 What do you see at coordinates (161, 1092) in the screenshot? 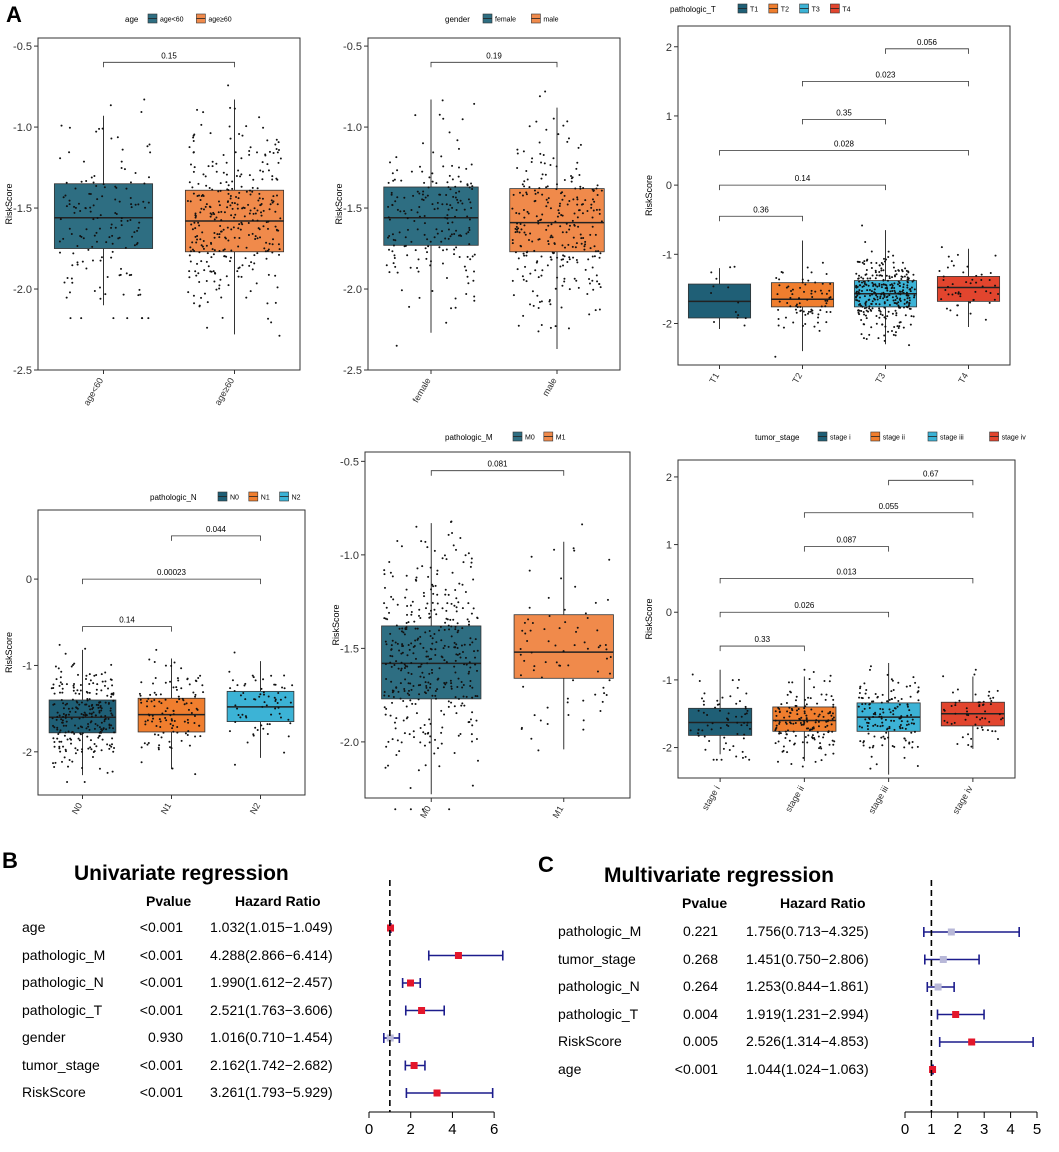
I see `forest-row-pvalue: <0.001` at bounding box center [161, 1092].